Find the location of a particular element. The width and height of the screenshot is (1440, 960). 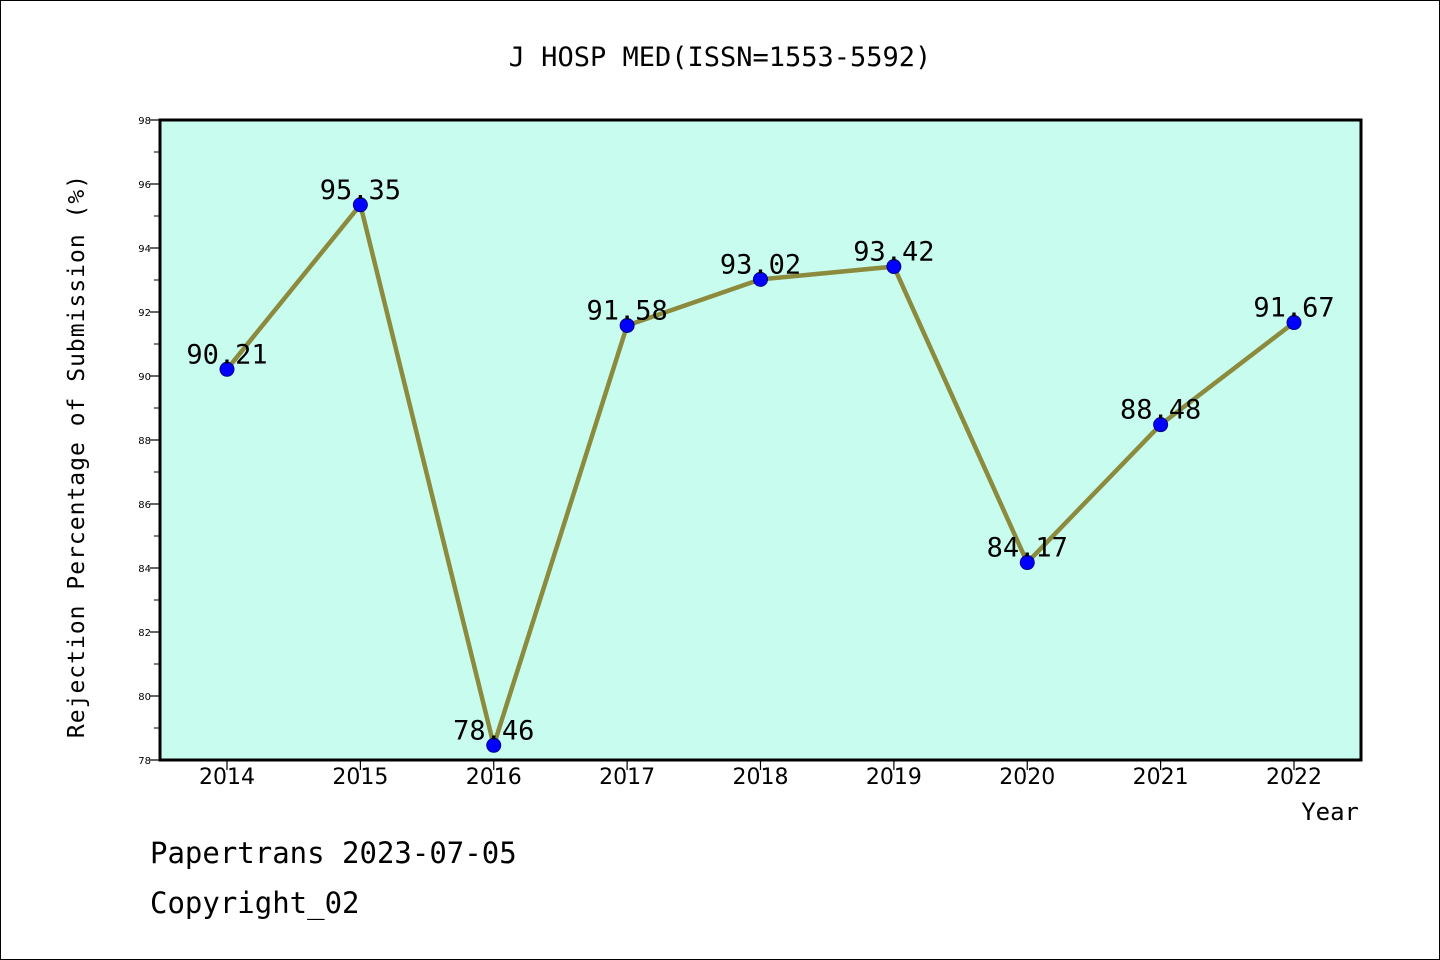

x-tick-label: 2016 is located at coordinates (494, 777).